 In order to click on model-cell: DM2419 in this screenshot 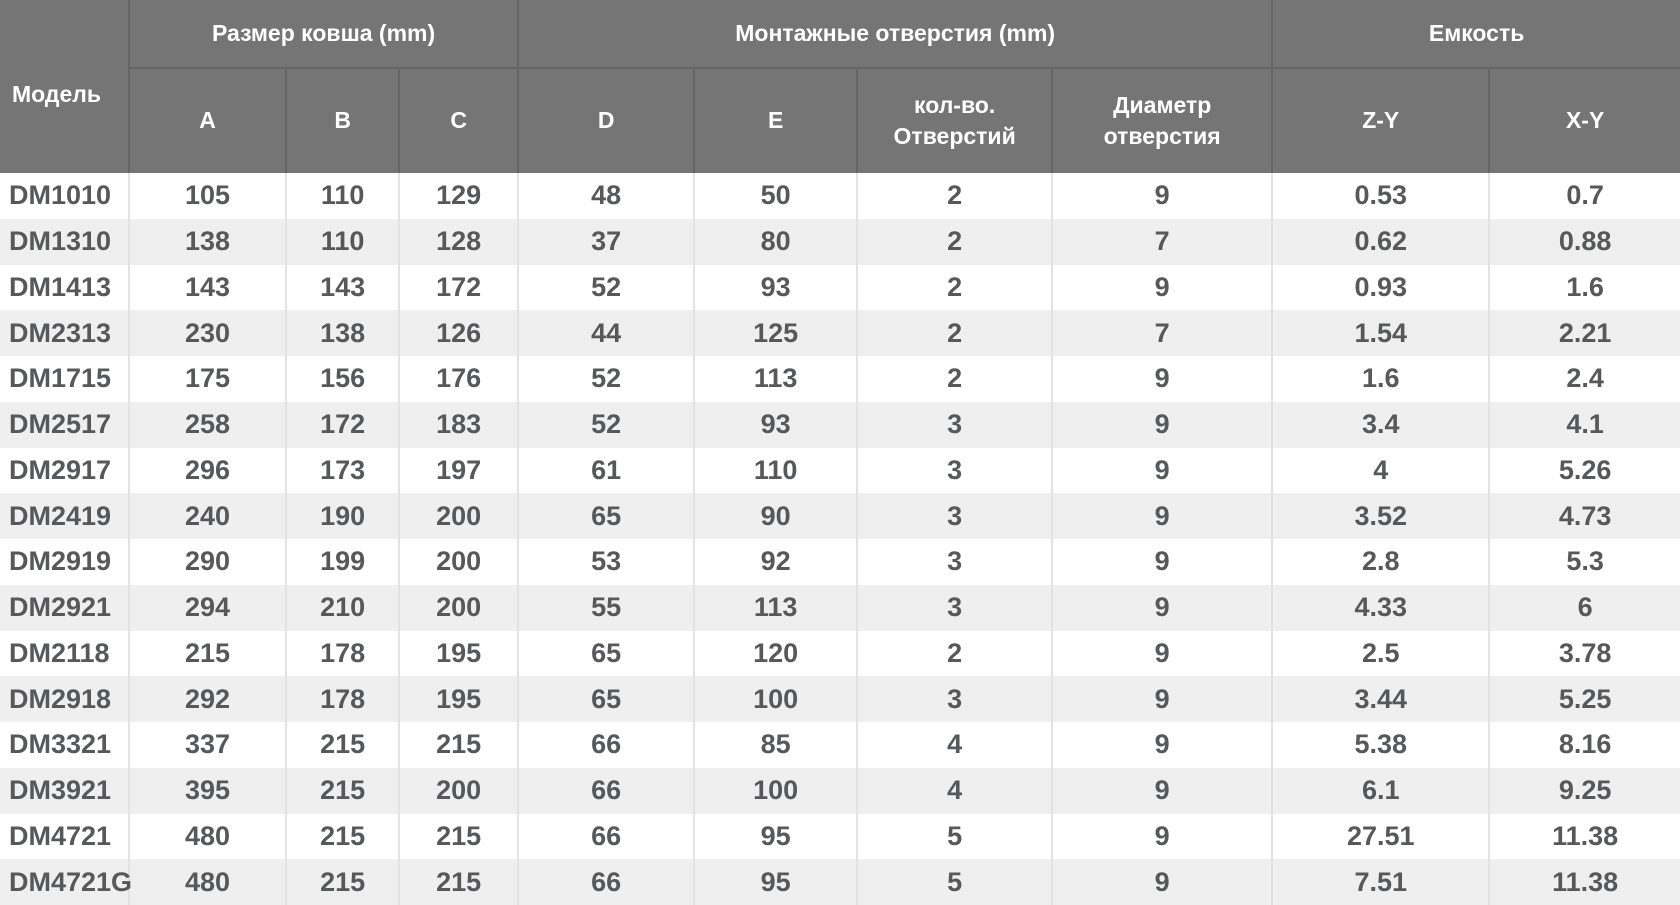, I will do `click(65, 516)`.